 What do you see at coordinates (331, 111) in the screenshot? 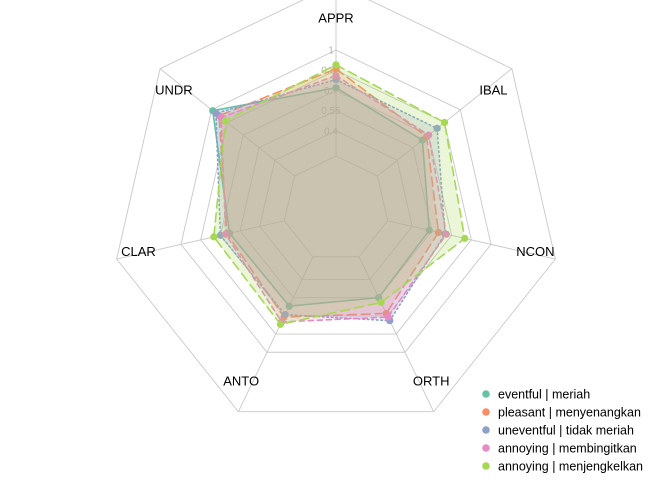
I see `tick-label: 0.55` at bounding box center [331, 111].